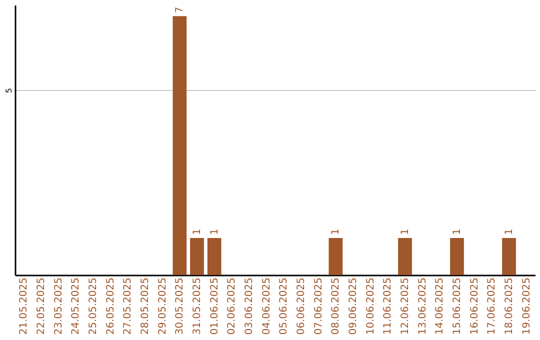 The width and height of the screenshot is (540, 340). Describe the element at coordinates (336, 306) in the screenshot. I see `x-tick-label: 08.06.2025` at that location.